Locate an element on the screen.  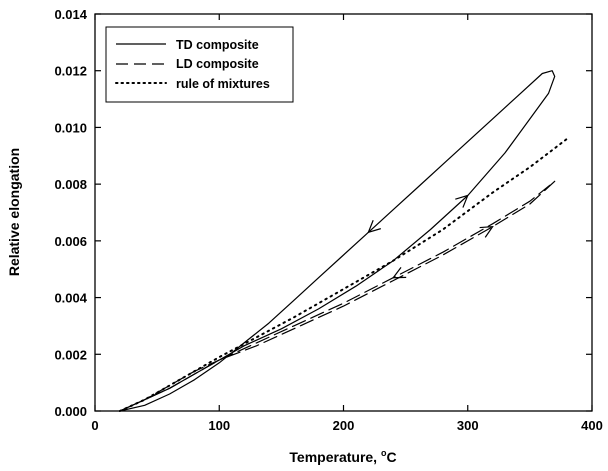
td-heating-arrow is located at coordinates (462, 201).